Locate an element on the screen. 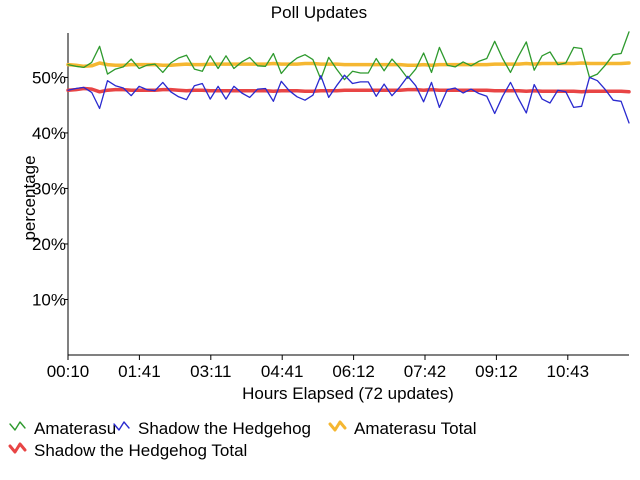 Image resolution: width=640 pixels, height=480 pixels. y-tick-label: 50% is located at coordinates (49, 77).